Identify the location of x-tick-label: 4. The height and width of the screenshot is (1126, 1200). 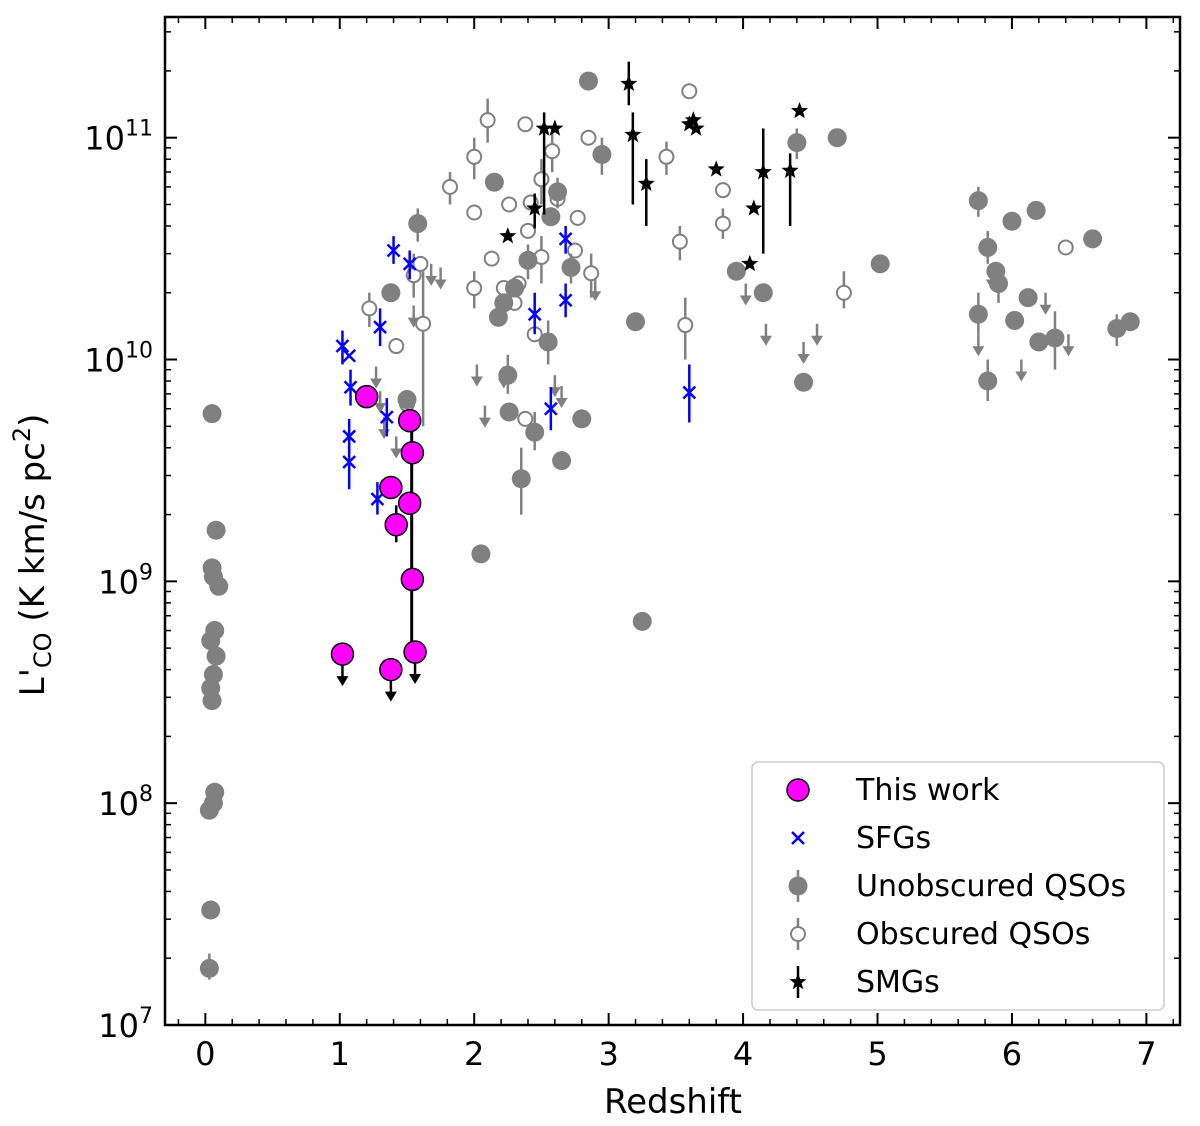
(743, 1054).